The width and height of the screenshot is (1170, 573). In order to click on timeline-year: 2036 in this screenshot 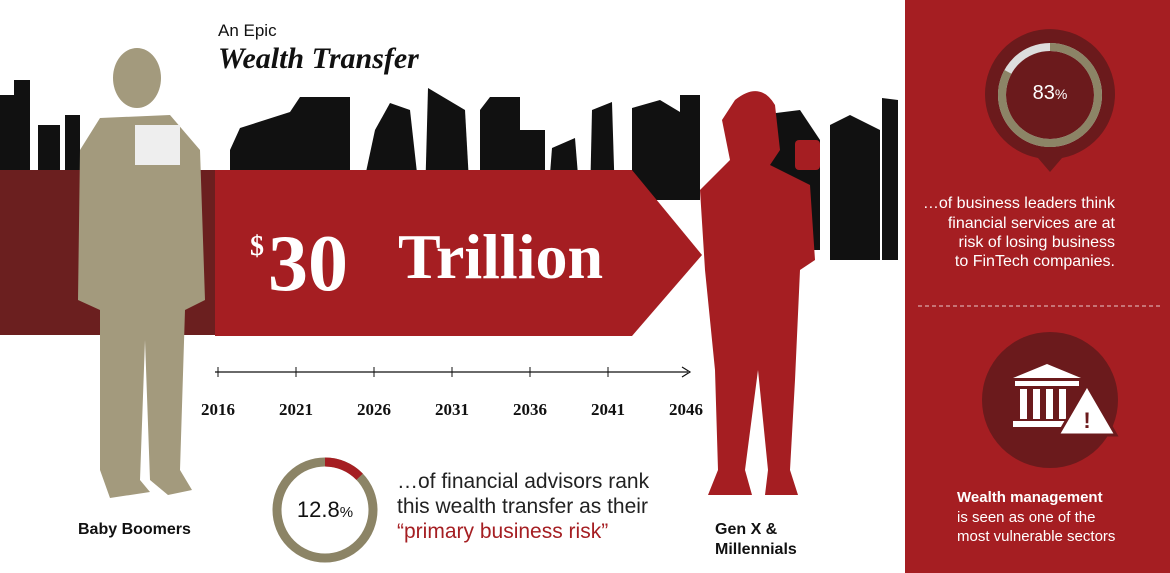, I will do `click(530, 409)`.